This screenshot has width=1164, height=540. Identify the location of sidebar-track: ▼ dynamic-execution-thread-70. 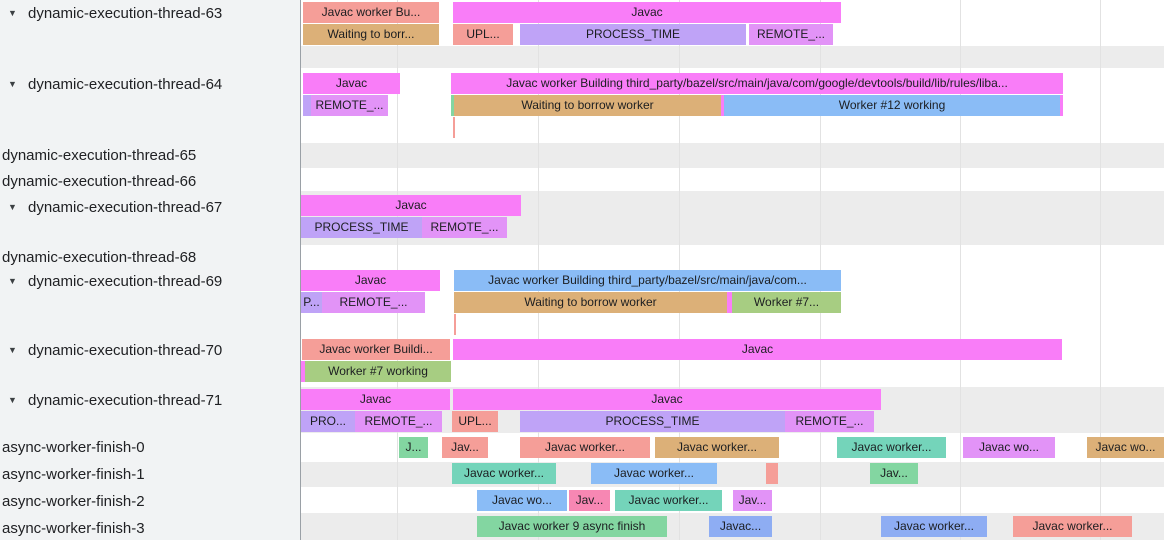
(150, 350).